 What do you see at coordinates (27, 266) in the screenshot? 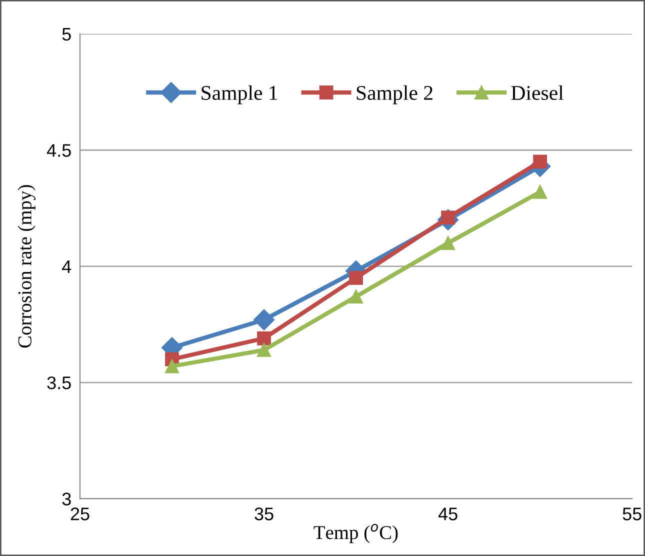
I see `y-axis-title: Corrosion rate (mpy)` at bounding box center [27, 266].